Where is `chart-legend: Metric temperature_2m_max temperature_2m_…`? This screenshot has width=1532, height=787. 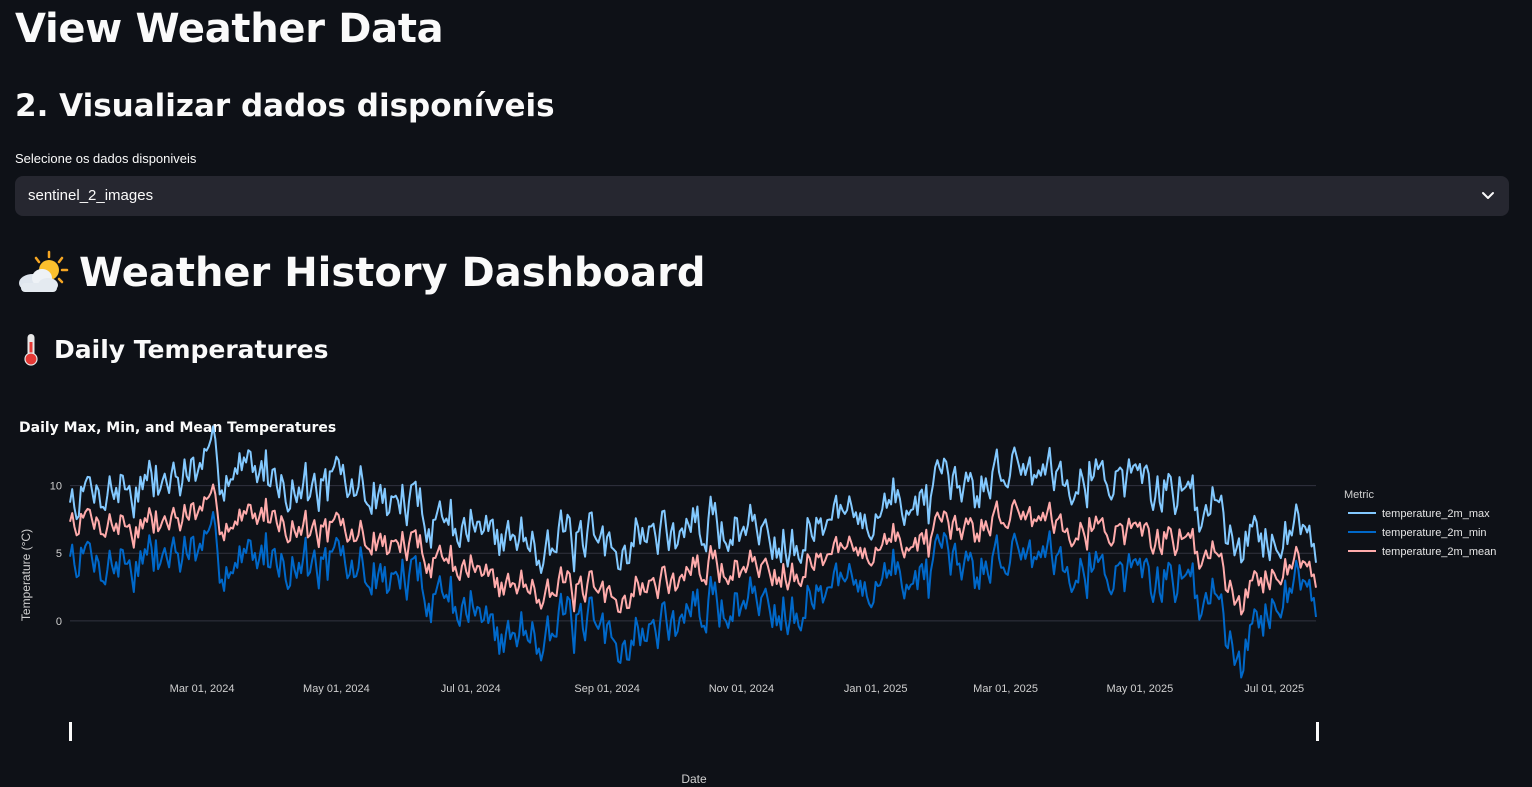
chart-legend: Metric temperature_2m_max temperature_2m_… is located at coordinates (1420, 523).